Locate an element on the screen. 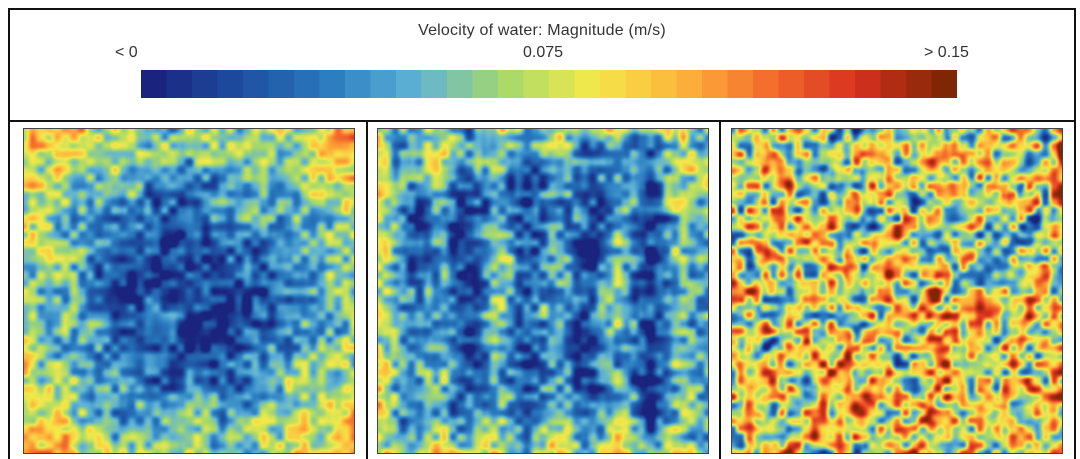 The width and height of the screenshot is (1080, 459). colorbar-mid-label: 0.075 is located at coordinates (543, 52).